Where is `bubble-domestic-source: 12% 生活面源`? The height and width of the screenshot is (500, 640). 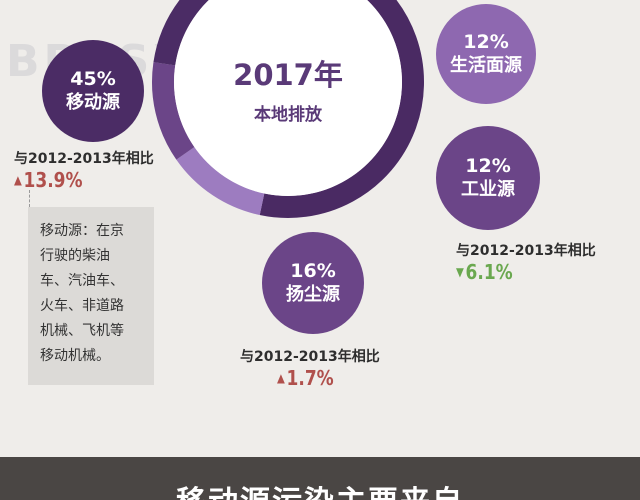 bubble-domestic-source: 12% 生活面源 is located at coordinates (486, 54).